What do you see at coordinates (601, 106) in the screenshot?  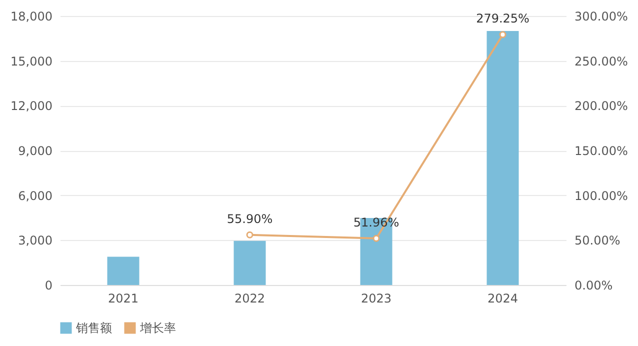 I see `y2-tick-label: 200.00%` at bounding box center [601, 106].